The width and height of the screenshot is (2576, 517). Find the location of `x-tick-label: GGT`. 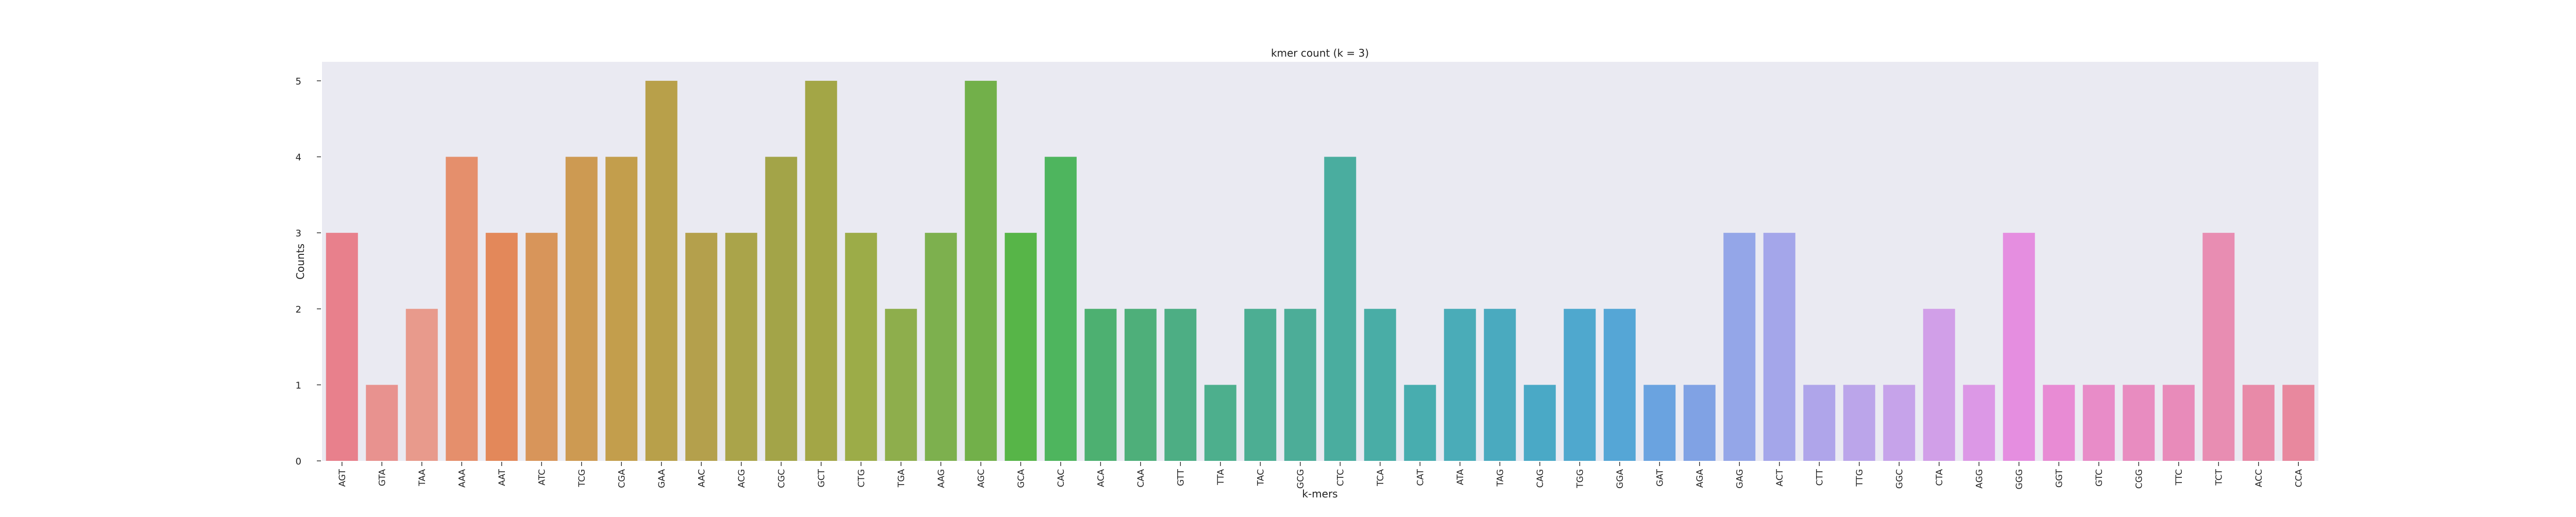

x-tick-label: GGT is located at coordinates (2059, 478).